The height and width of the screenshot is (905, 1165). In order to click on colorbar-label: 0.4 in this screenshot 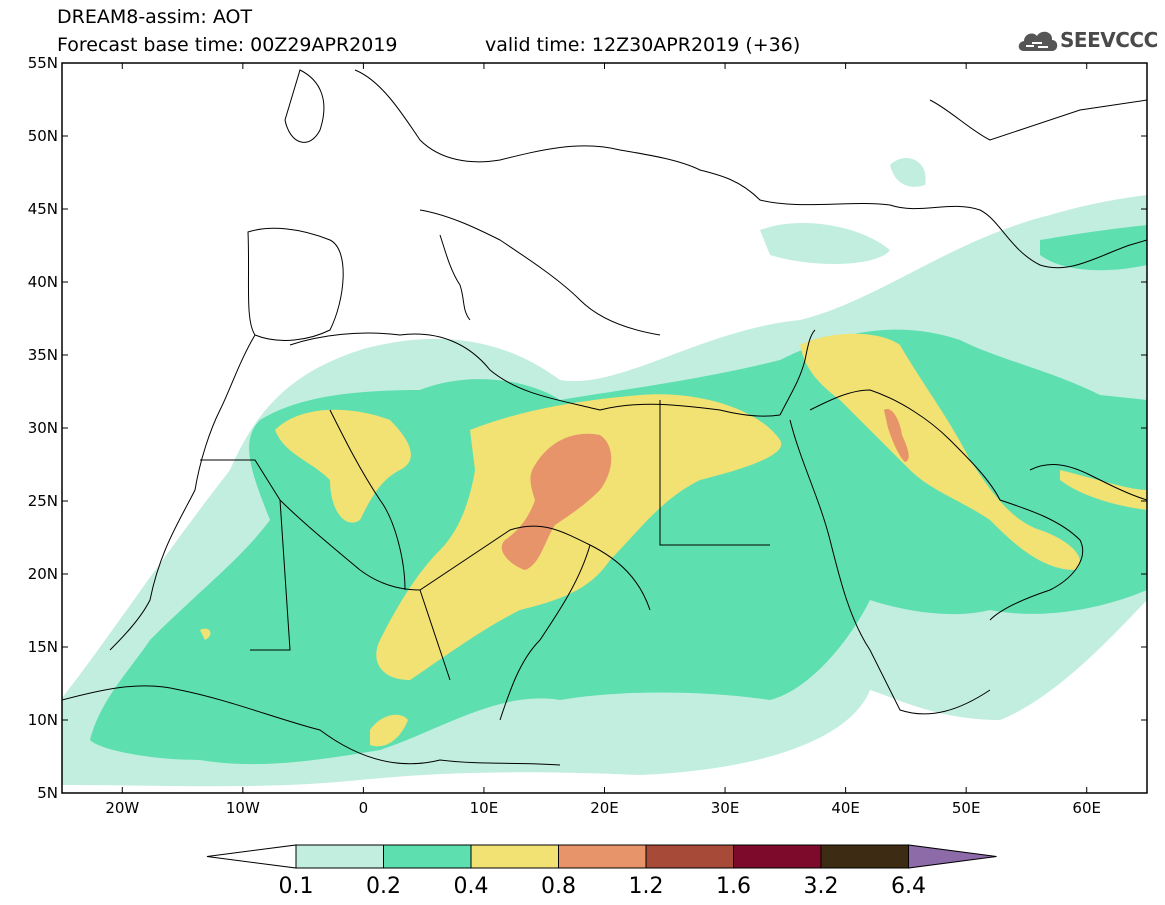, I will do `click(471, 886)`.